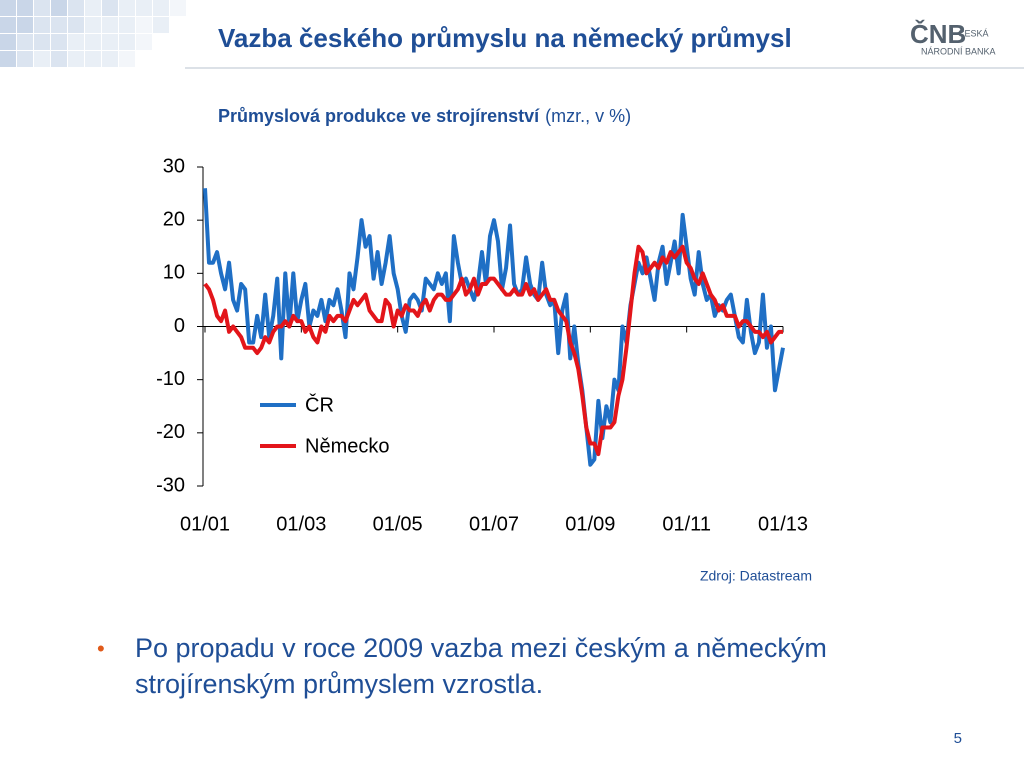 The height and width of the screenshot is (768, 1024). I want to click on x-tick-label: 01/05, so click(398, 524).